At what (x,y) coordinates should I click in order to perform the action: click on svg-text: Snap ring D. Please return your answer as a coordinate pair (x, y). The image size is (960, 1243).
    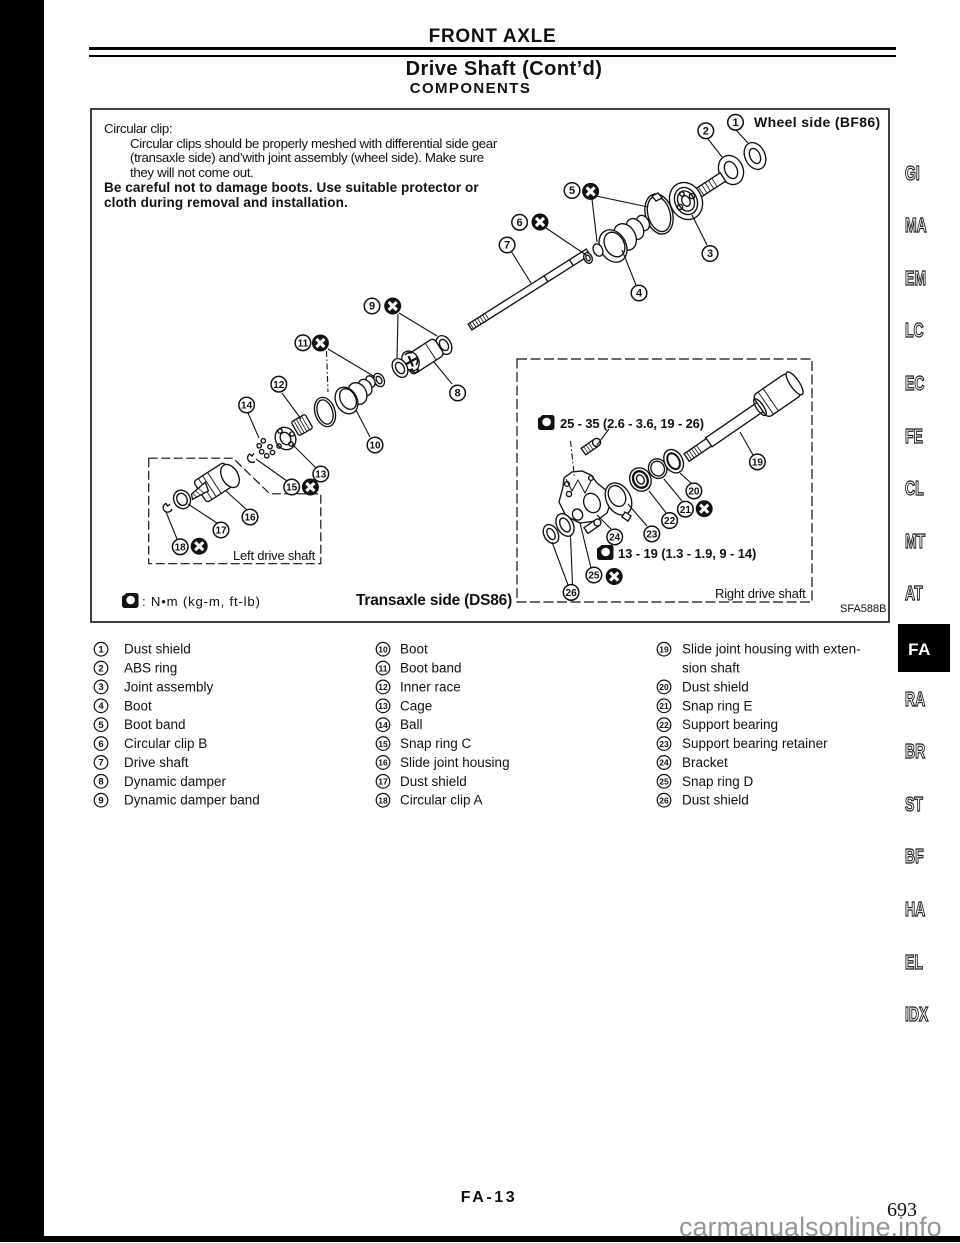
    Looking at the image, I should click on (718, 781).